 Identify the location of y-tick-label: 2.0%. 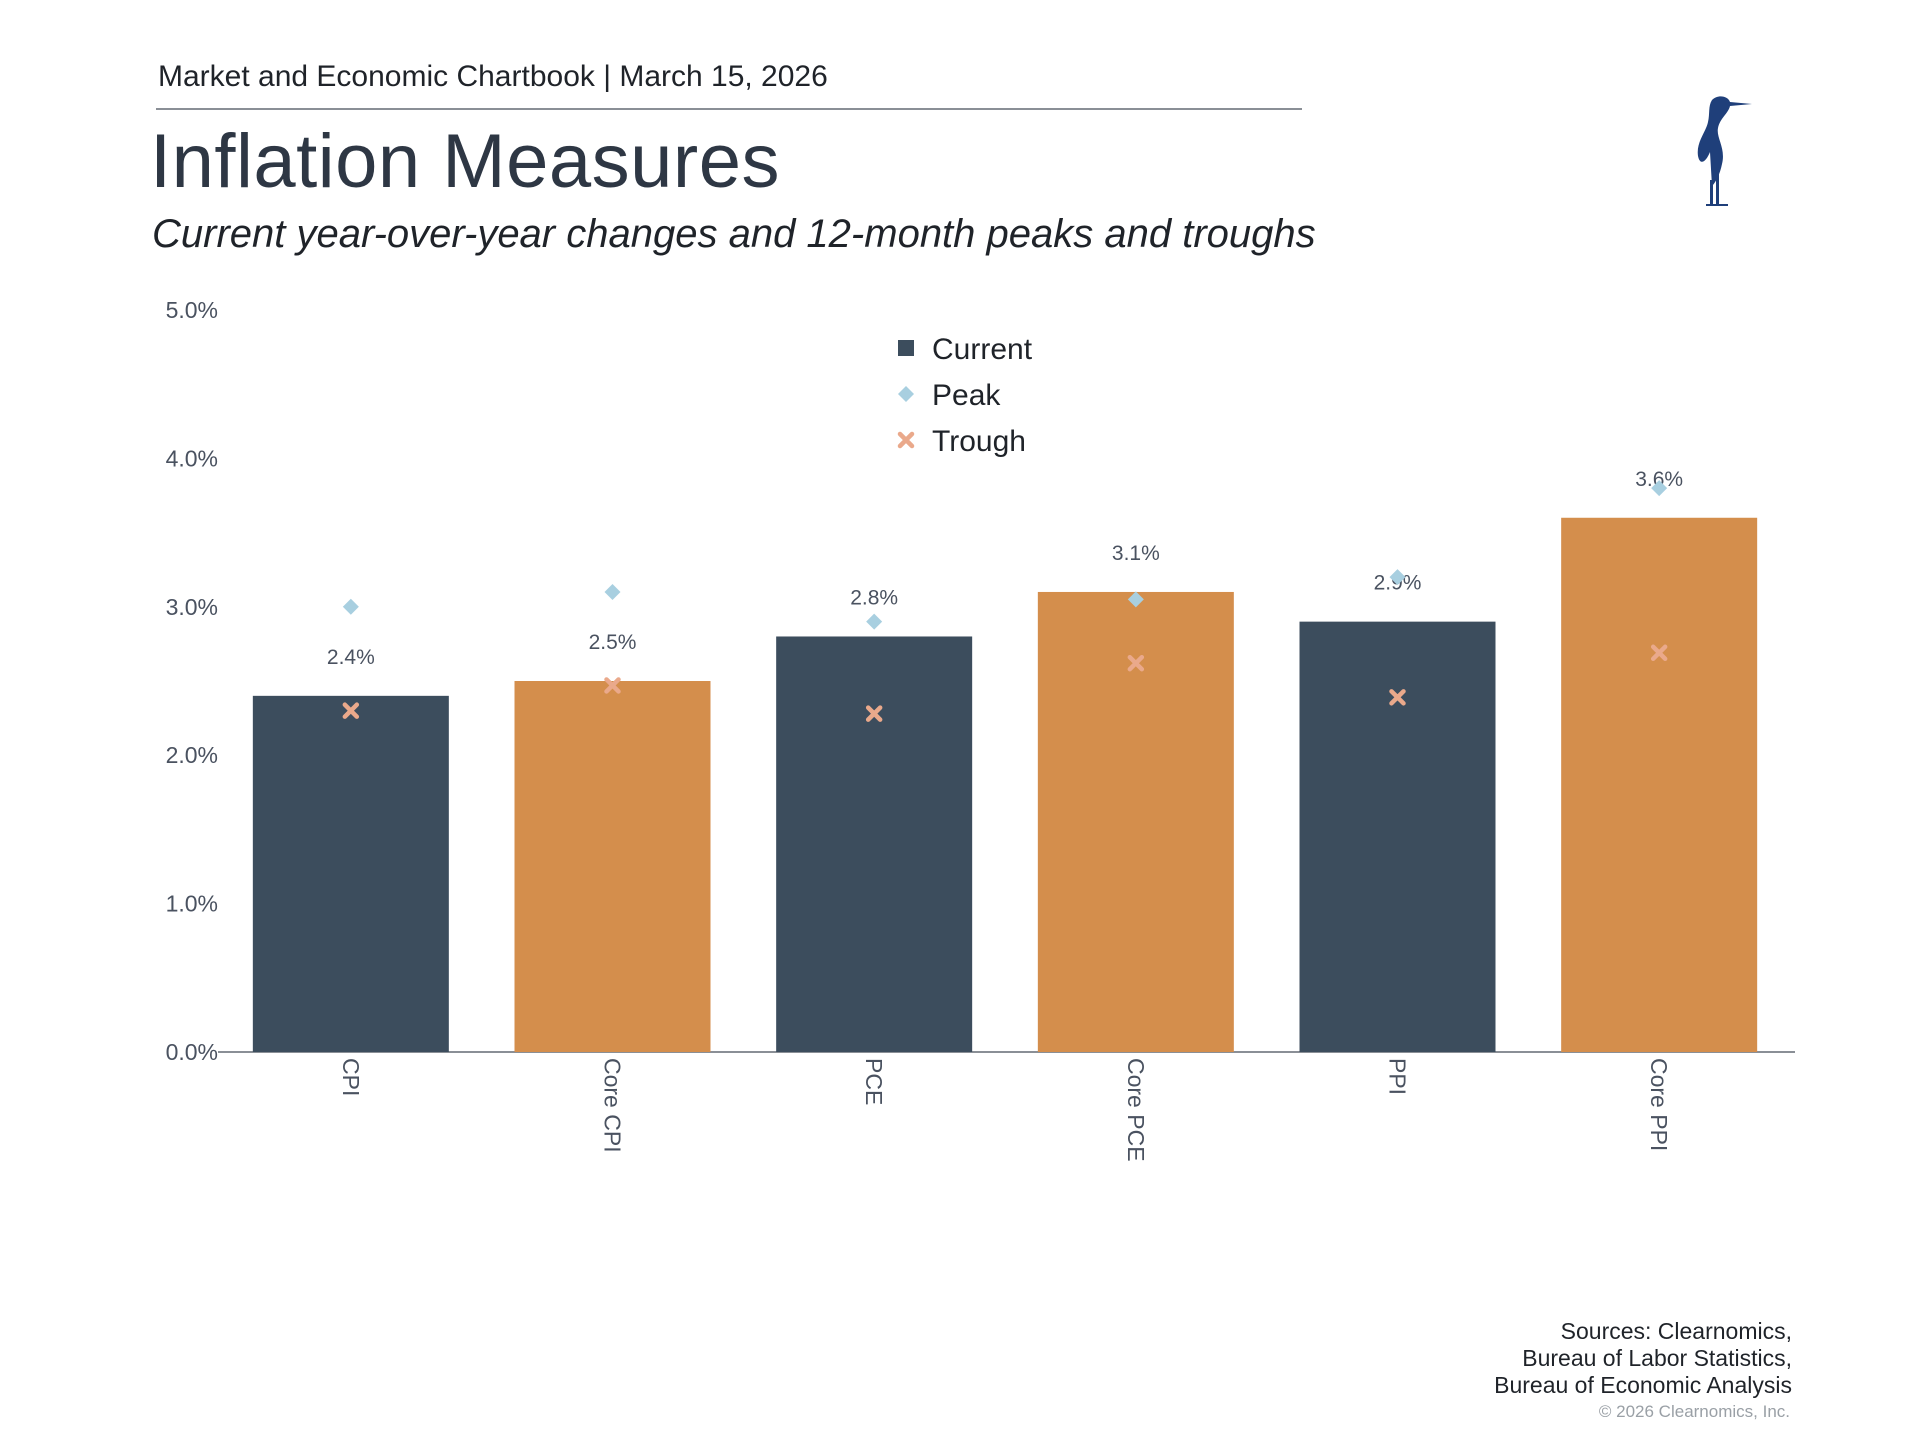
(192, 755).